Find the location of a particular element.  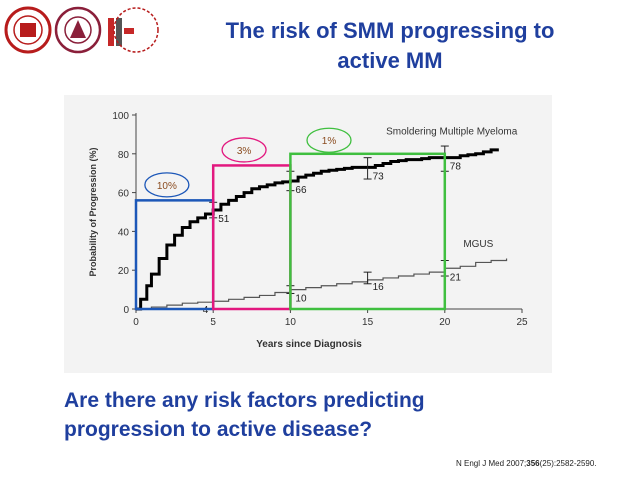

annotation-label: 3% is located at coordinates (244, 151).